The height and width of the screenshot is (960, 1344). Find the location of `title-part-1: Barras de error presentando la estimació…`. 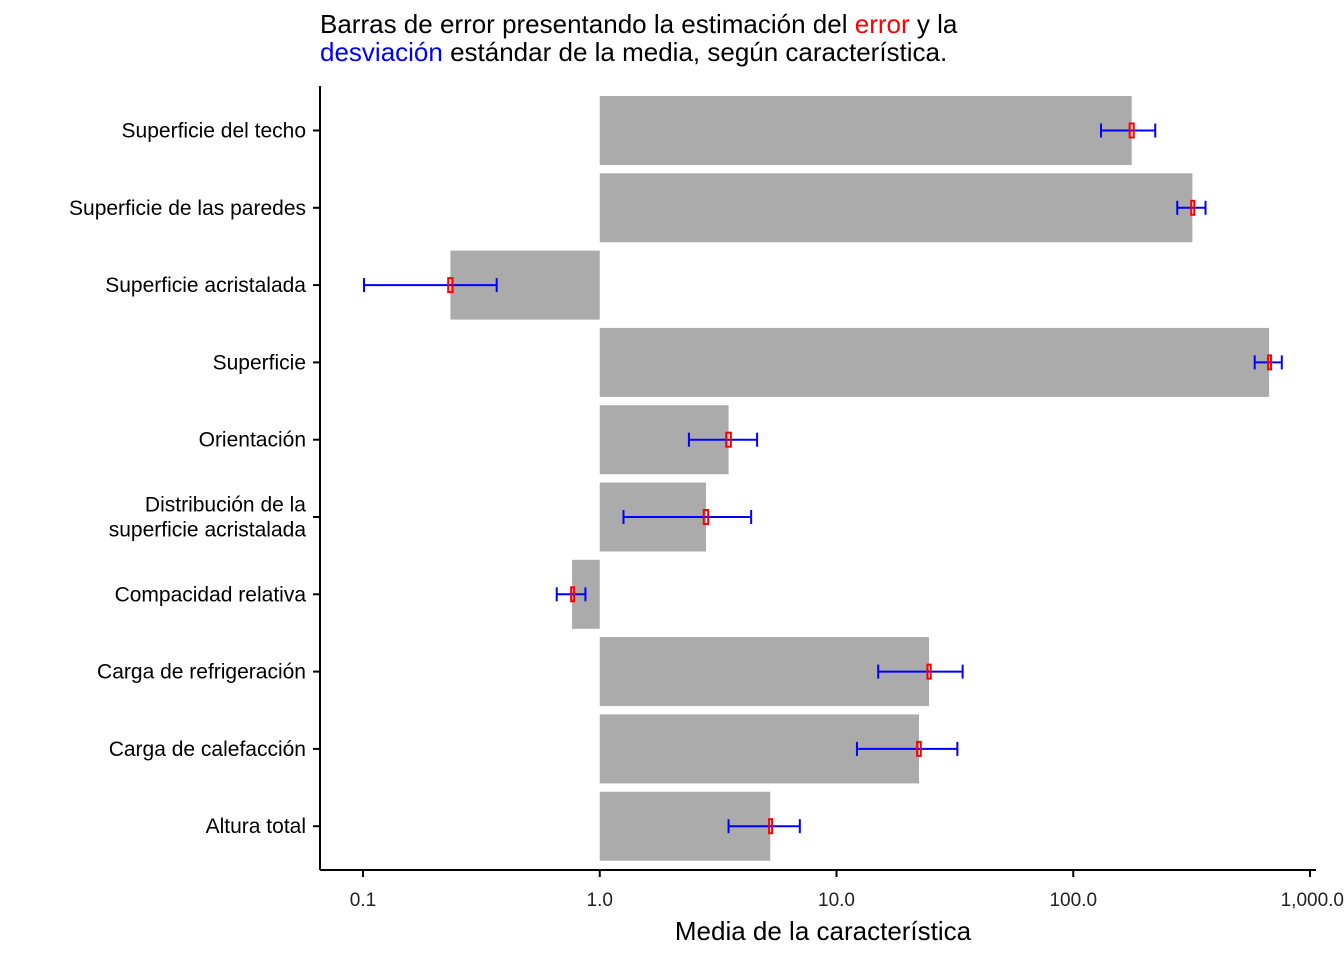

title-part-1: Barras de error presentando la estimació… is located at coordinates (587, 24).